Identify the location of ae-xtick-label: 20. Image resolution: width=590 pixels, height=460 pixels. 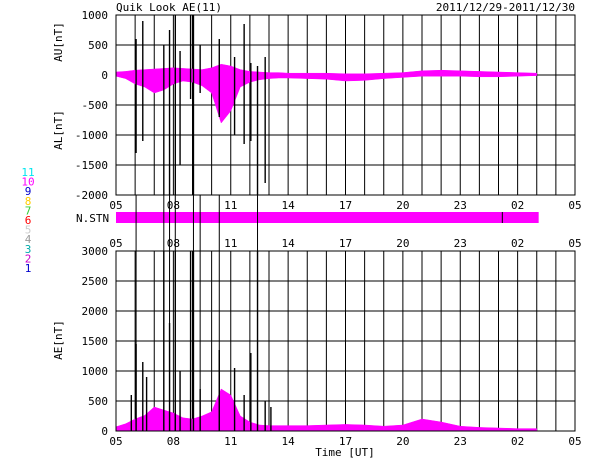
(402, 441).